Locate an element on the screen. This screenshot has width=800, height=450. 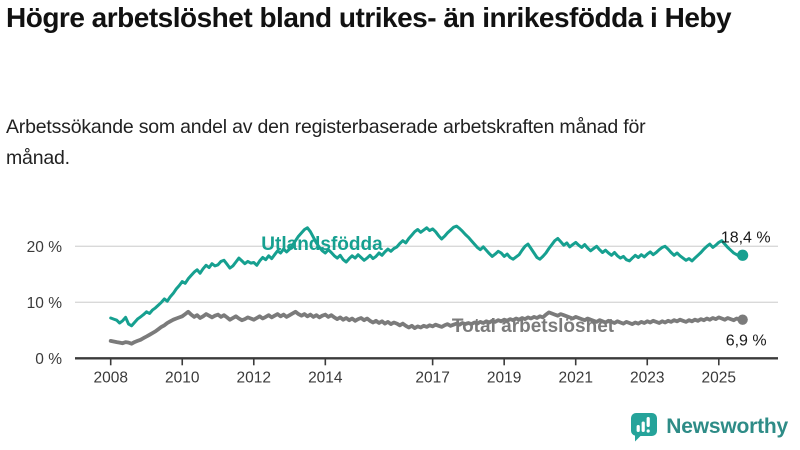
newsworthy-bar-chart-icon is located at coordinates (644, 427).